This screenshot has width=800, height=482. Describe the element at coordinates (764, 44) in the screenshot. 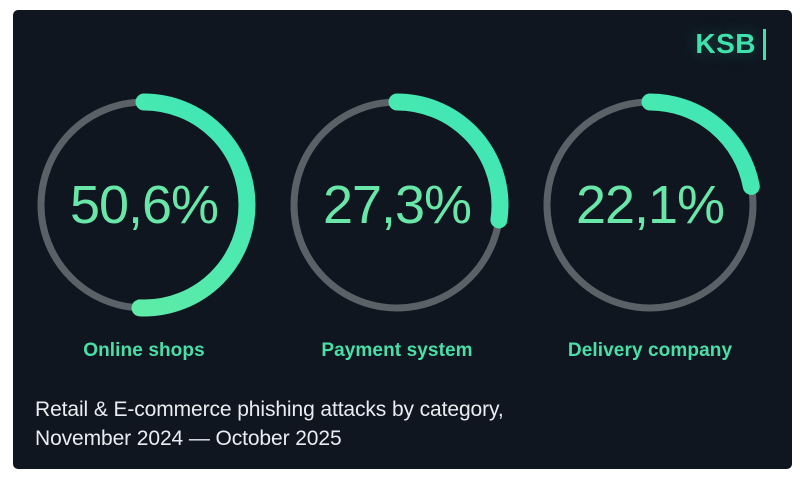

I see `ksb-logo-cursor-bar-icon` at that location.